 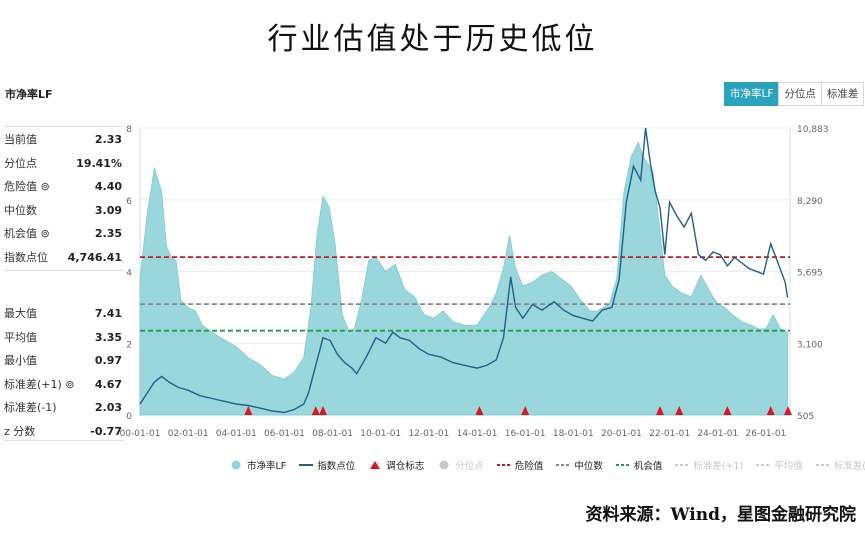 I want to click on legend-item: 标准差(-1), so click(x=840, y=465).